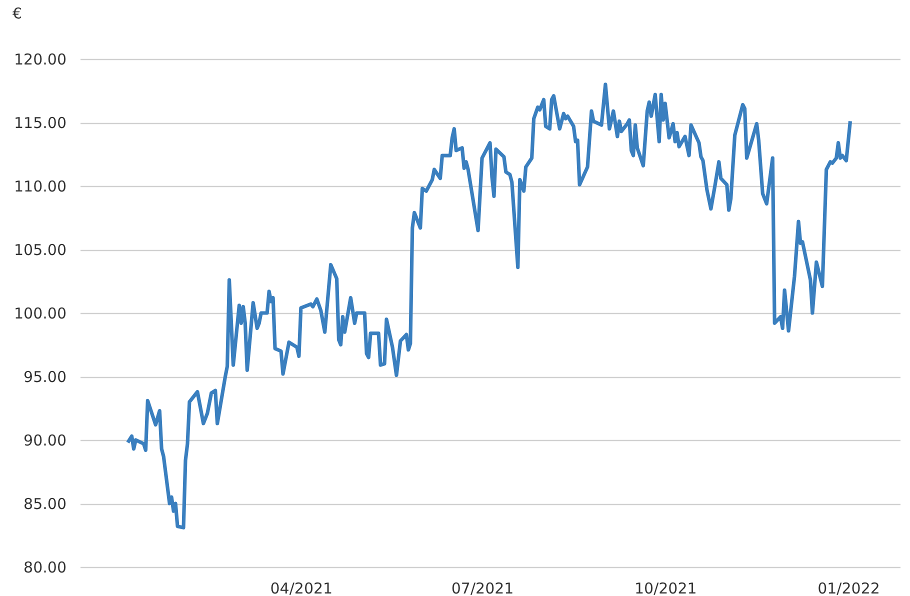  I want to click on y-tick-label: 120.00, so click(40, 59).